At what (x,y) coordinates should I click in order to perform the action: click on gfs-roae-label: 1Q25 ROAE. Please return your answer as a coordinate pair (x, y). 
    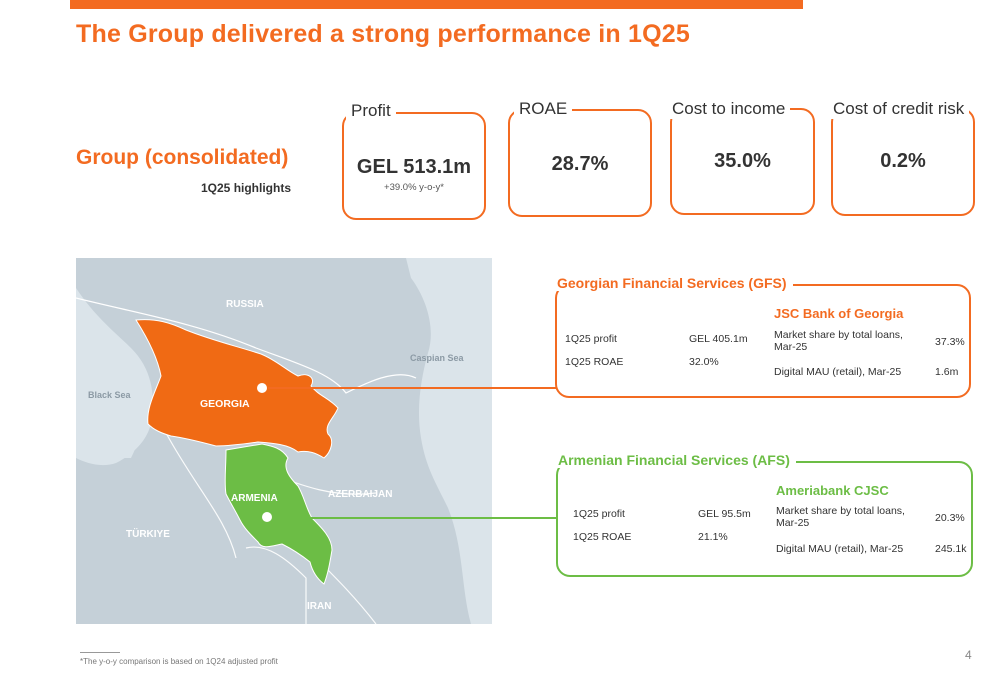
    Looking at the image, I should click on (594, 362).